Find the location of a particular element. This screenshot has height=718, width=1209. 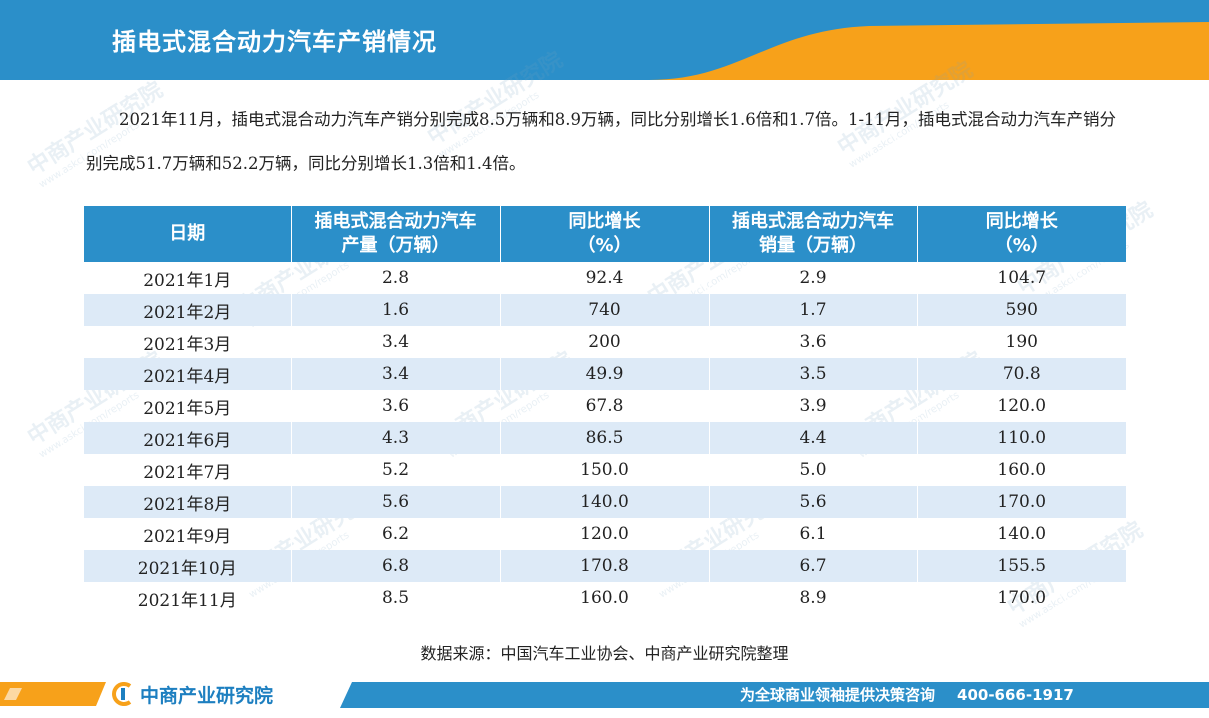

table-row: 2021年6月 4.3 86.5 4.4 110.0 is located at coordinates (605, 438).